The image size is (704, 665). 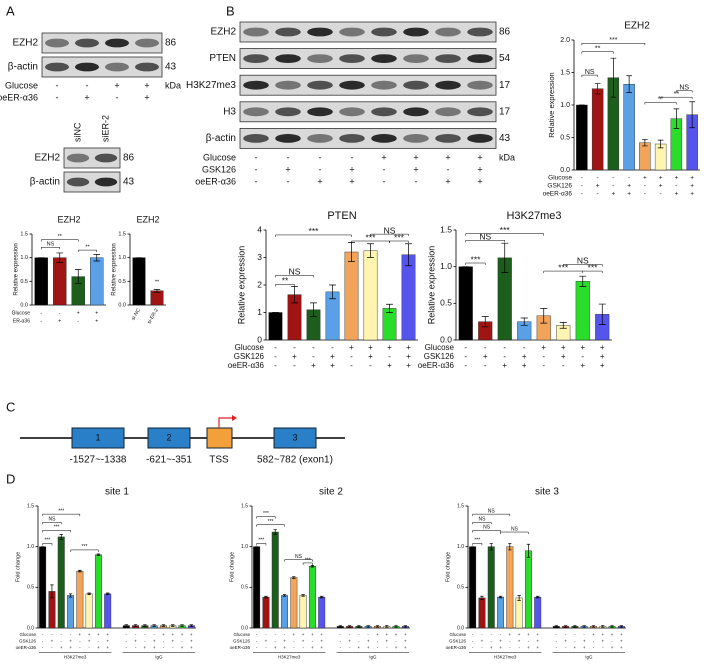 What do you see at coordinates (230, 10) in the screenshot?
I see `panel-label: B` at bounding box center [230, 10].